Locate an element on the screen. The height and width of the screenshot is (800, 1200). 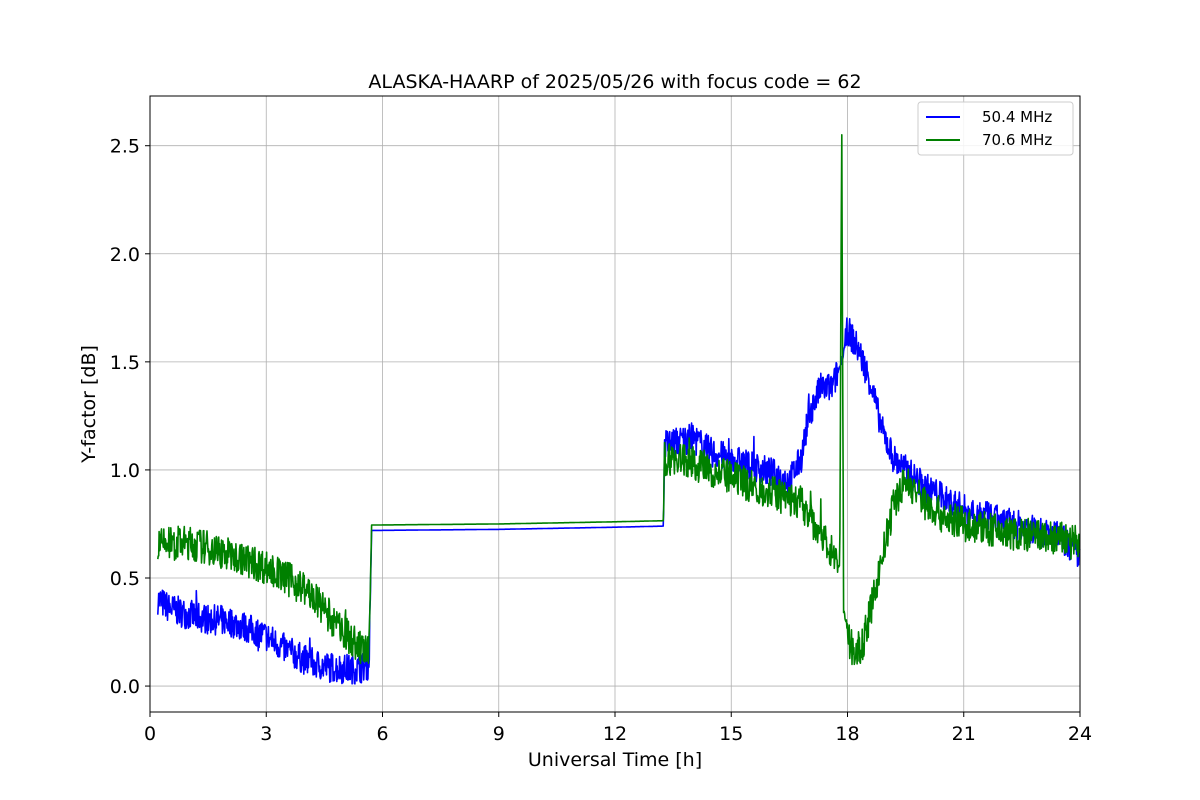
y-tick-label: 0.5 is located at coordinates (125, 579).